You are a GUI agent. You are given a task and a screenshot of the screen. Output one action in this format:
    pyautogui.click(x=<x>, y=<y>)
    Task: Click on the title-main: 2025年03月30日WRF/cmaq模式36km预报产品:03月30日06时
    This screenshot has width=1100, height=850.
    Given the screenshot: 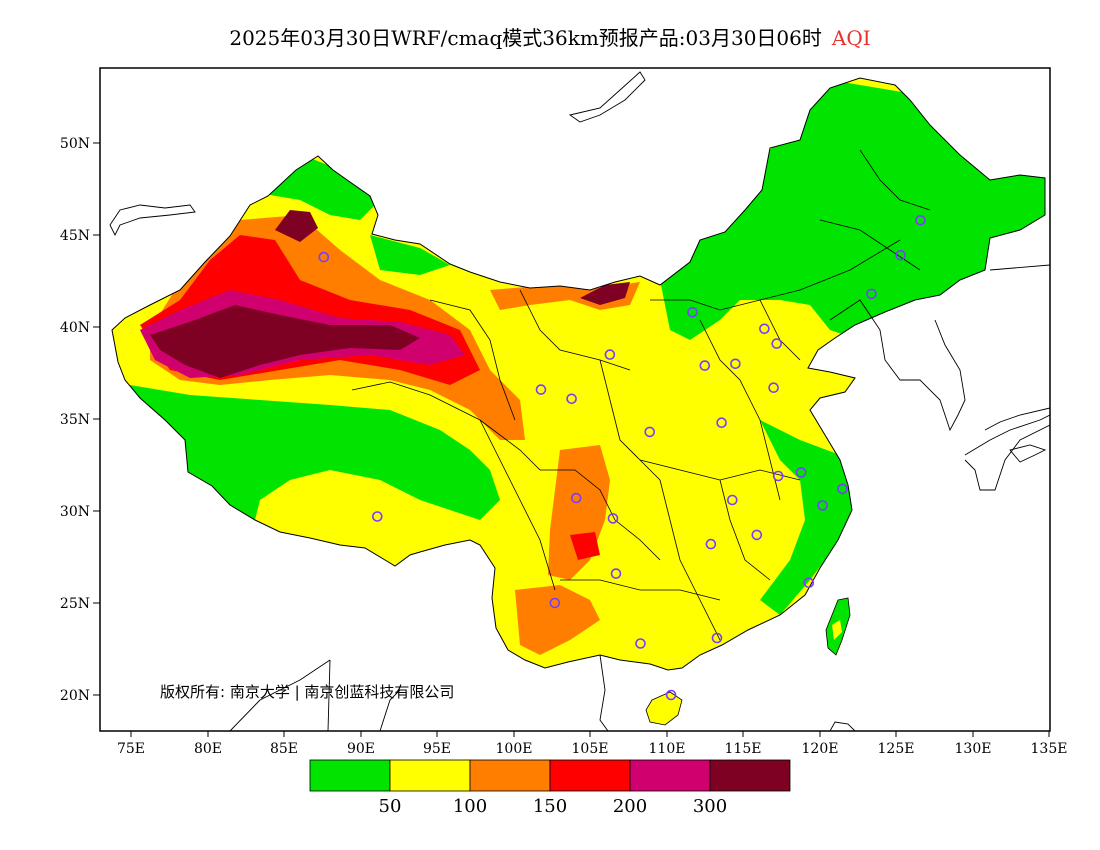 What is the action you would take?
    pyautogui.click(x=525, y=38)
    